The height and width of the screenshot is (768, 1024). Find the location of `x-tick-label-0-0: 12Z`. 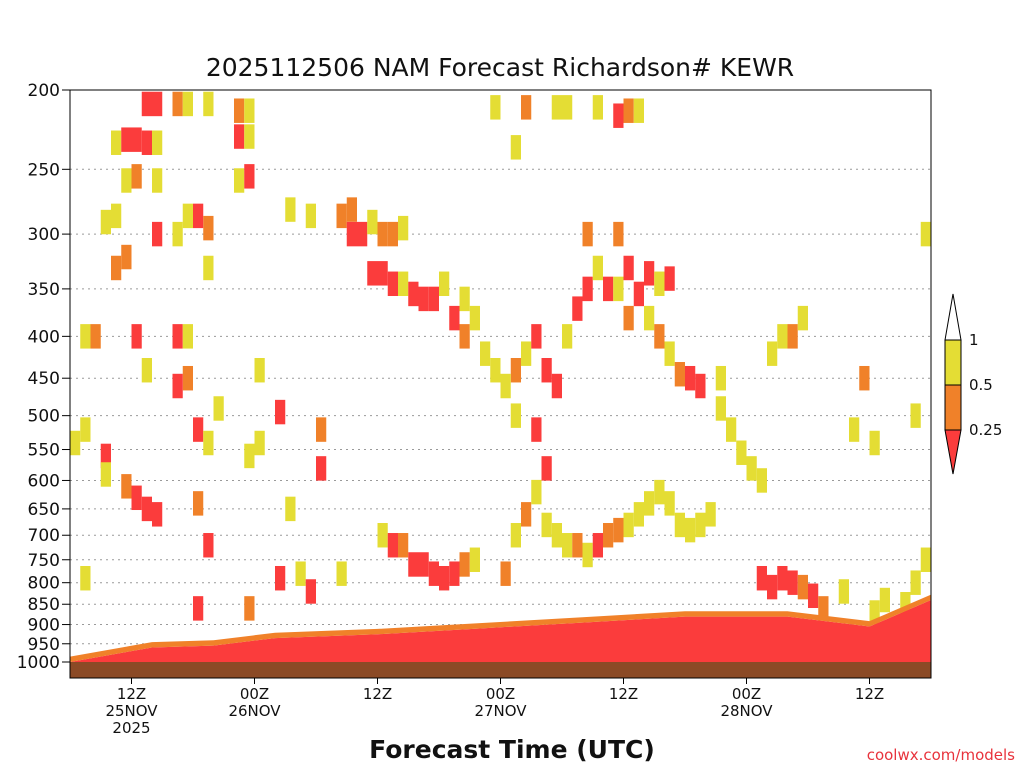

x-tick-label-0-0: 12Z is located at coordinates (131, 694).